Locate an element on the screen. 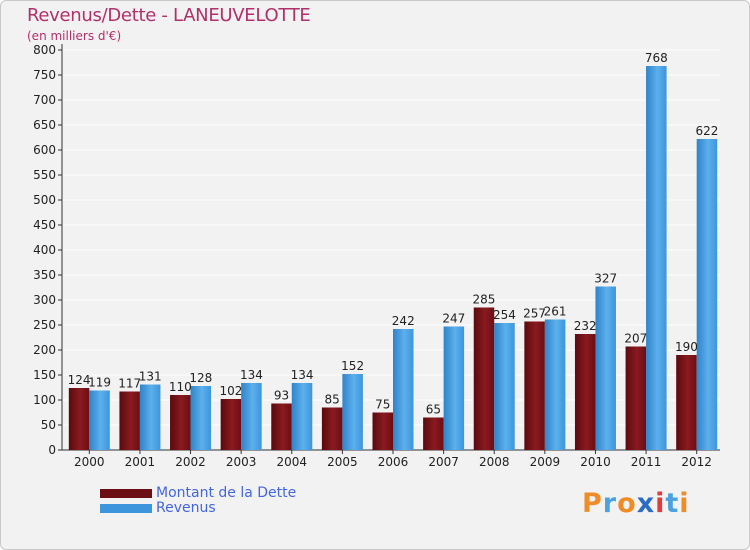 The width and height of the screenshot is (750, 550). data-label-revenus: 247 is located at coordinates (453, 319).